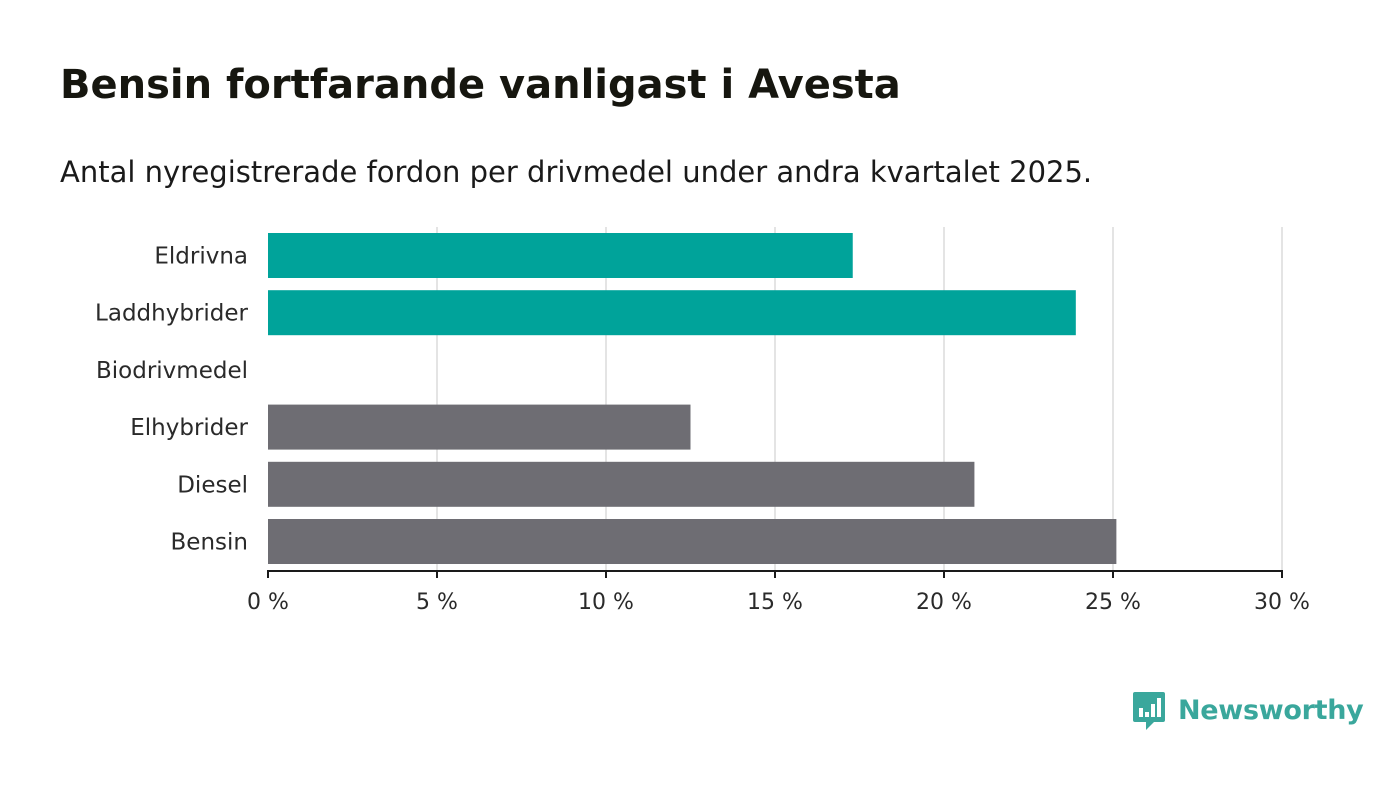 Image resolution: width=1400 pixels, height=793 pixels. Describe the element at coordinates (480, 85) in the screenshot. I see `chart-title: Bensin fortfarande vanligast i Avesta` at that location.